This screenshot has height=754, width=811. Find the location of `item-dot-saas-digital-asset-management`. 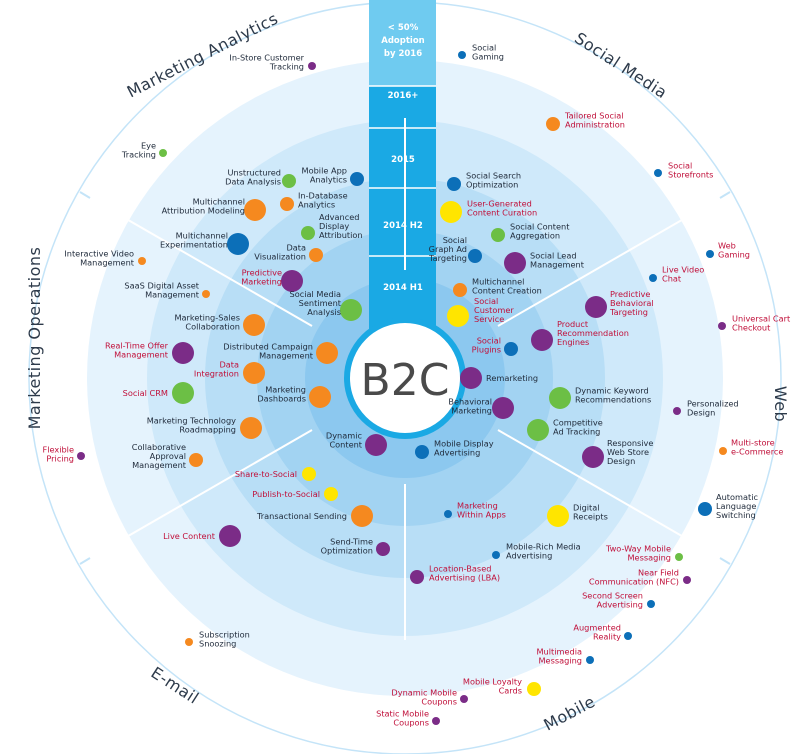

item-dot-saas-digital-asset-management is located at coordinates (206, 294).